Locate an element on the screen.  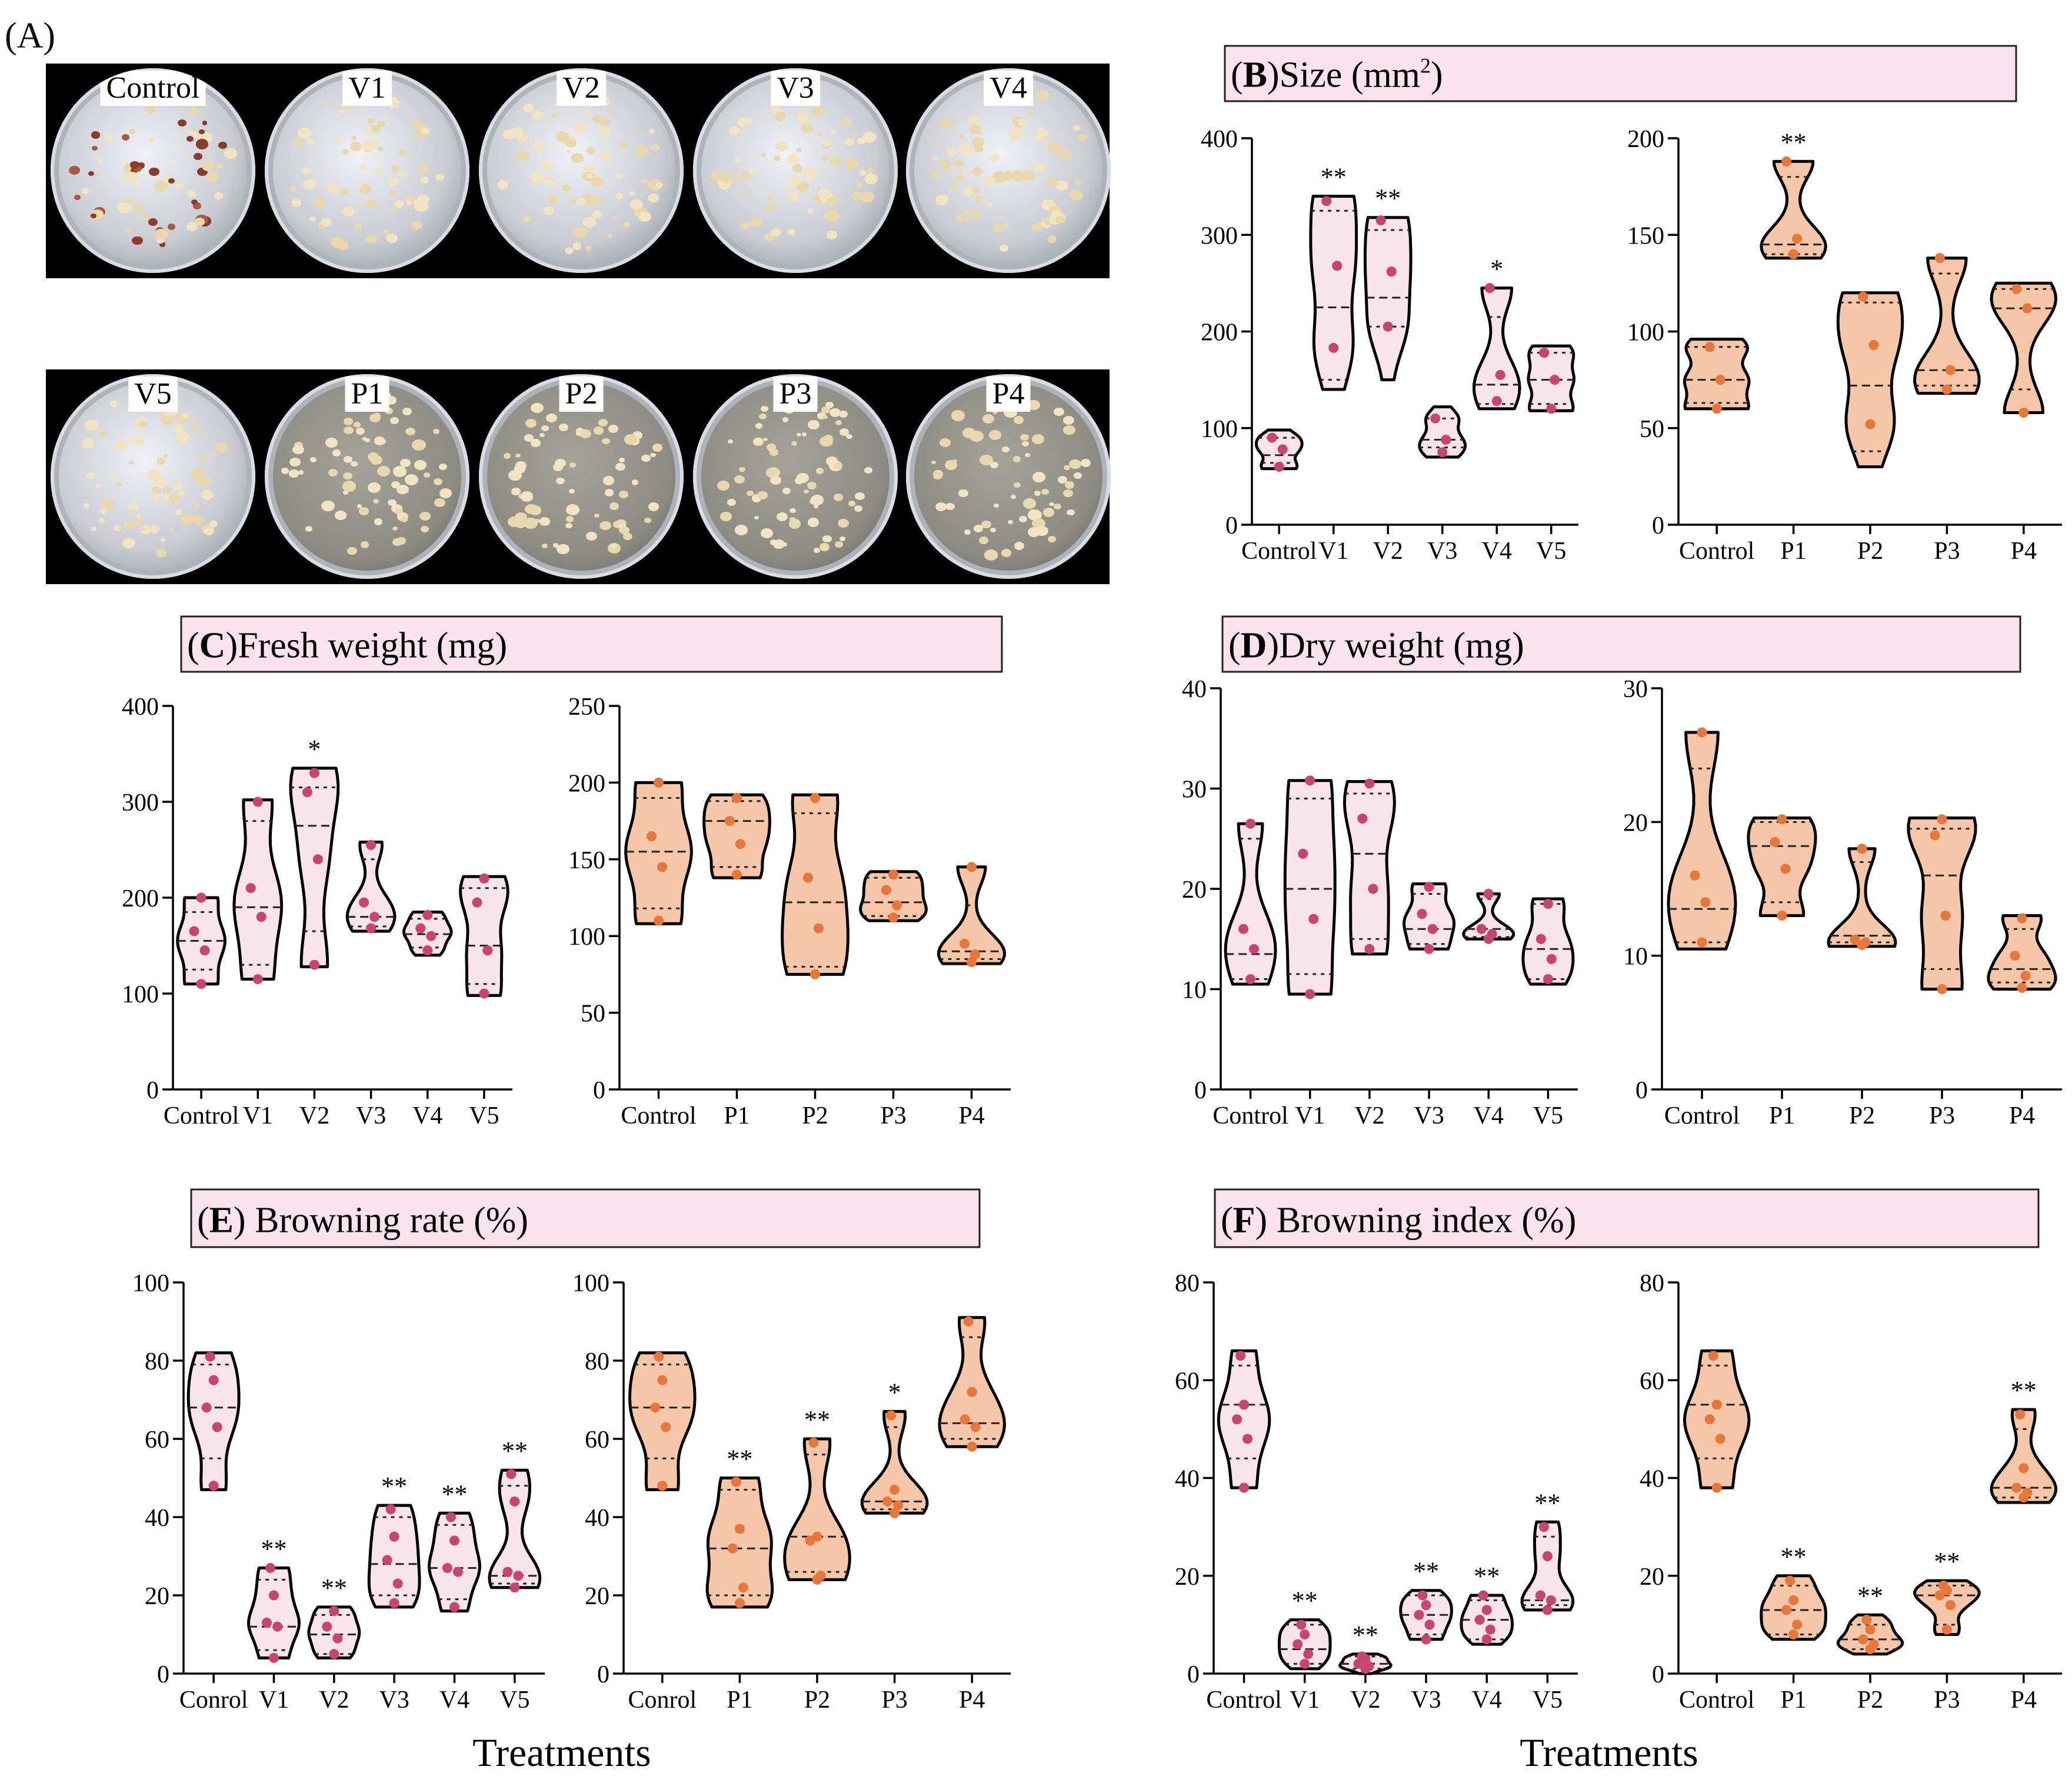
title-end: ) is located at coordinates (1437, 75).